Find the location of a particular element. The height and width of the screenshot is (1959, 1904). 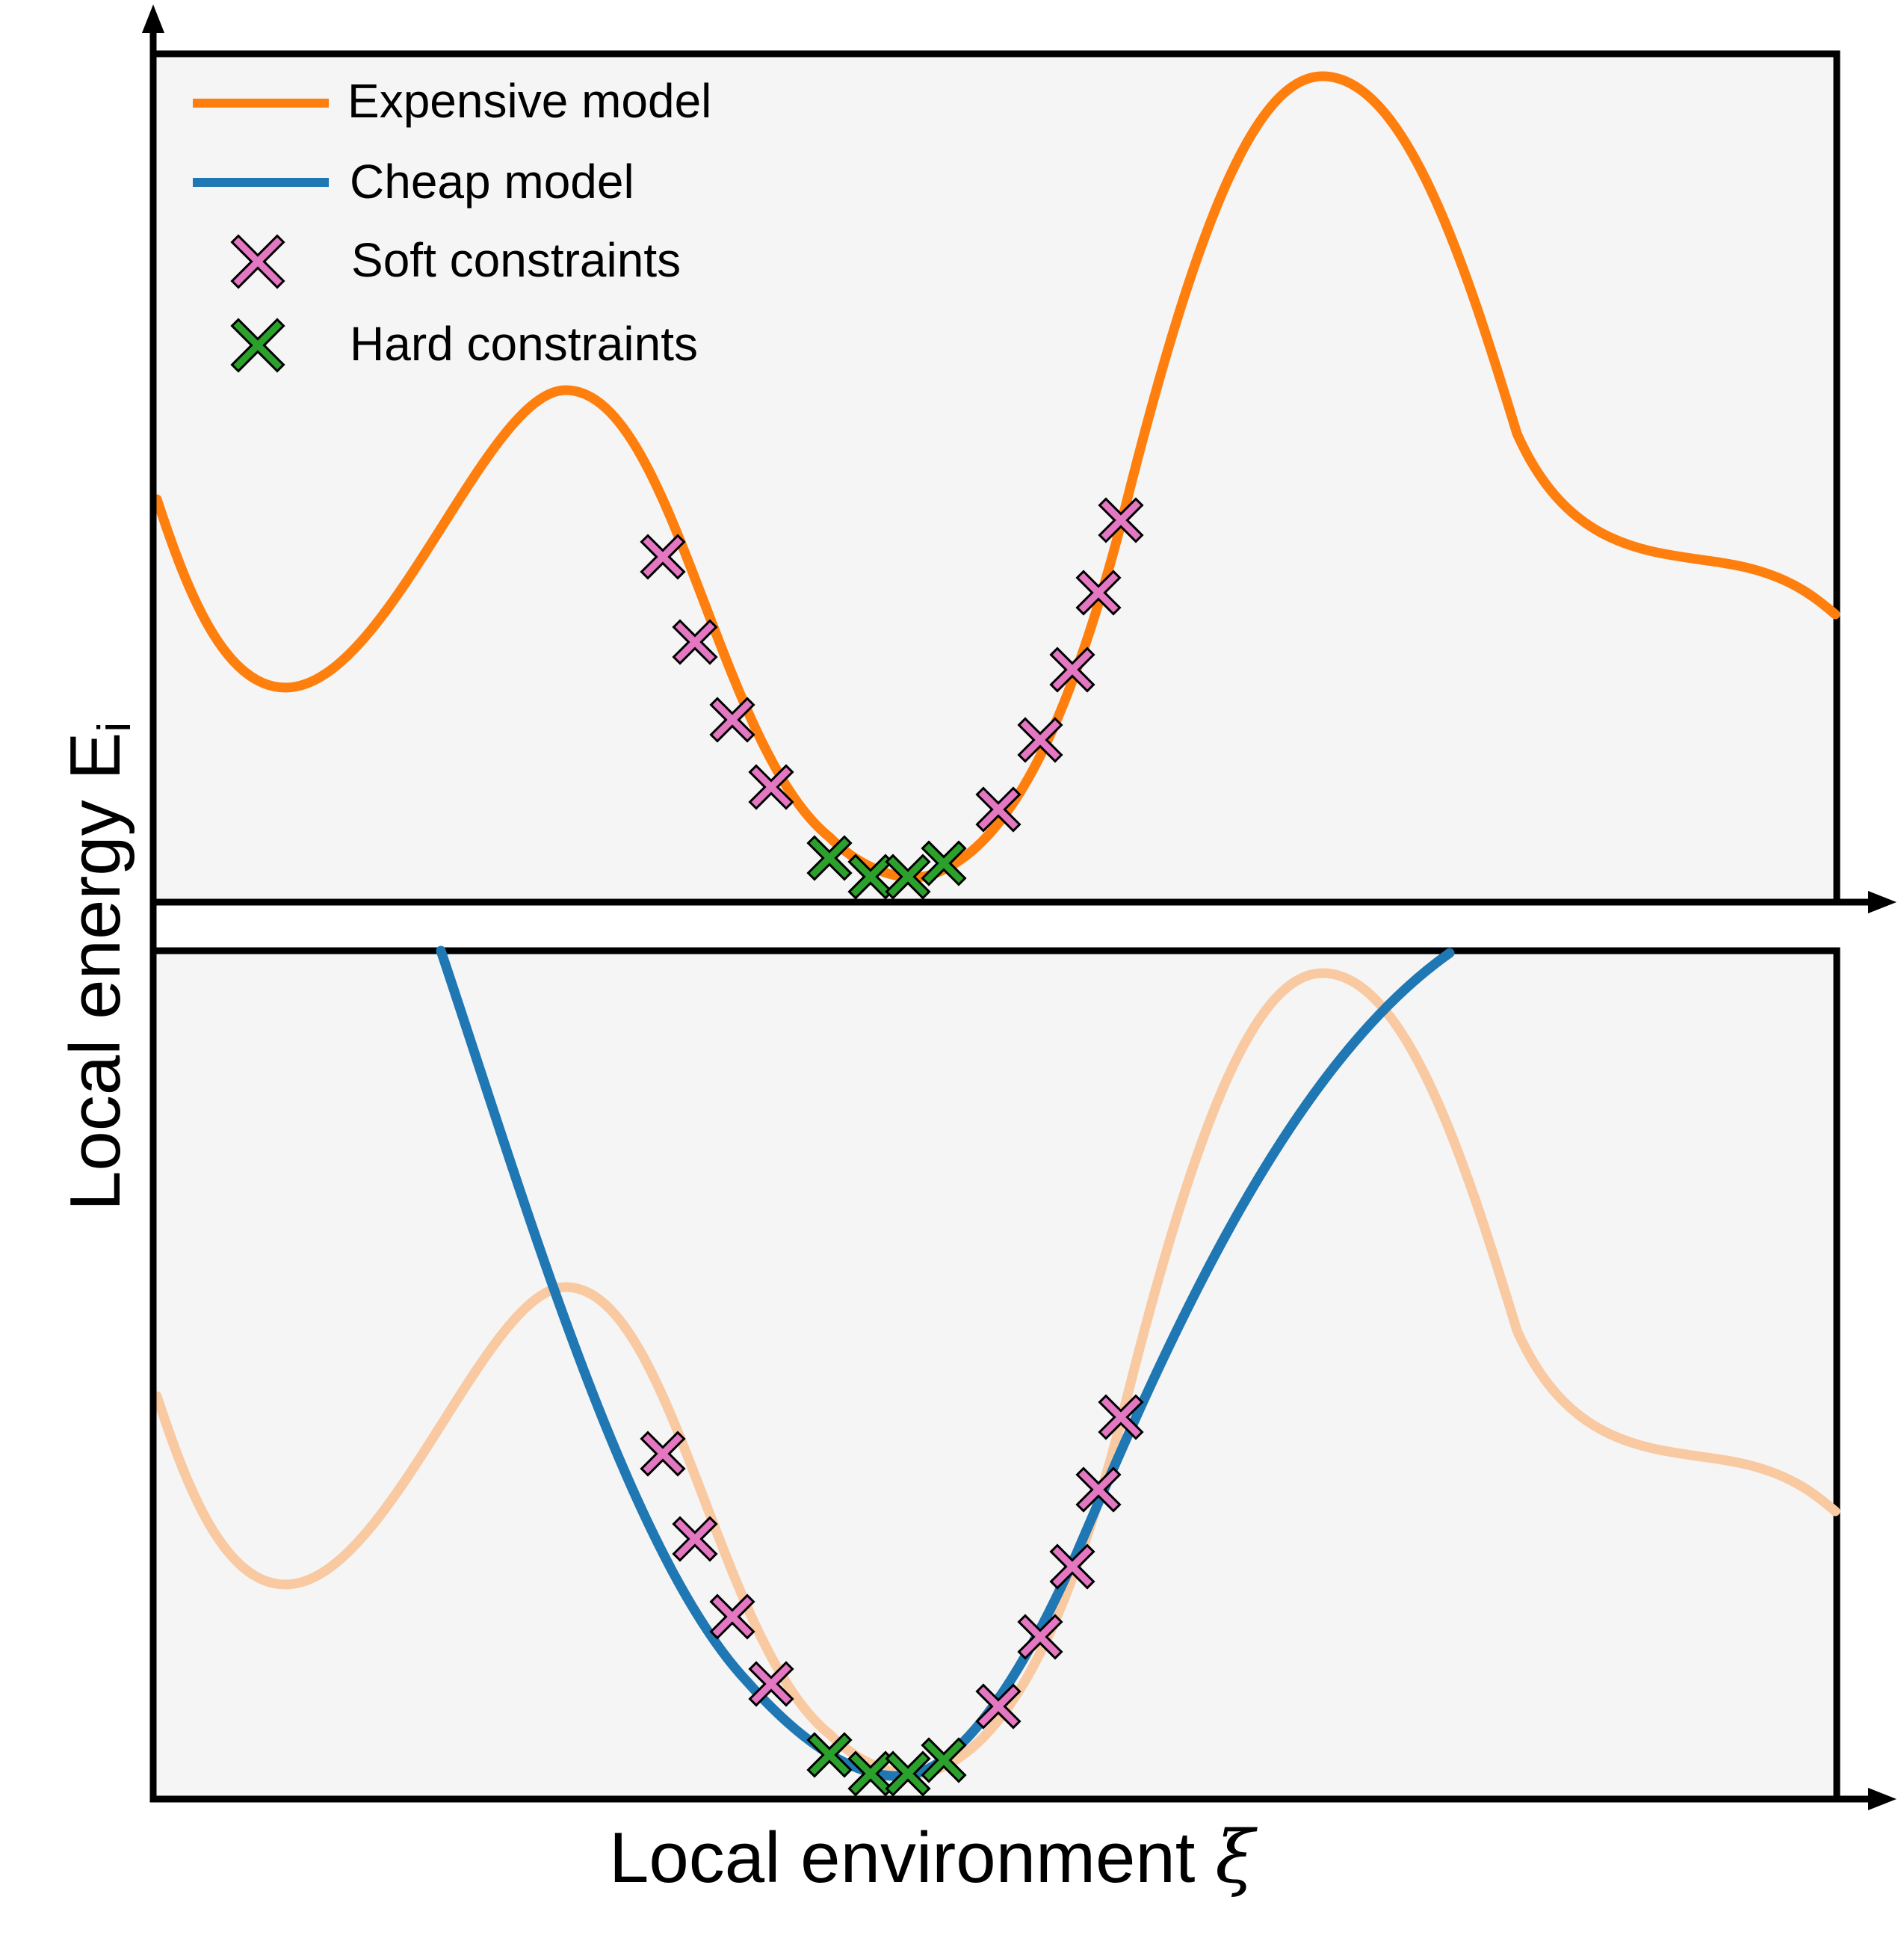

y-axis-label: Local energy Ei is located at coordinates (97, 966).